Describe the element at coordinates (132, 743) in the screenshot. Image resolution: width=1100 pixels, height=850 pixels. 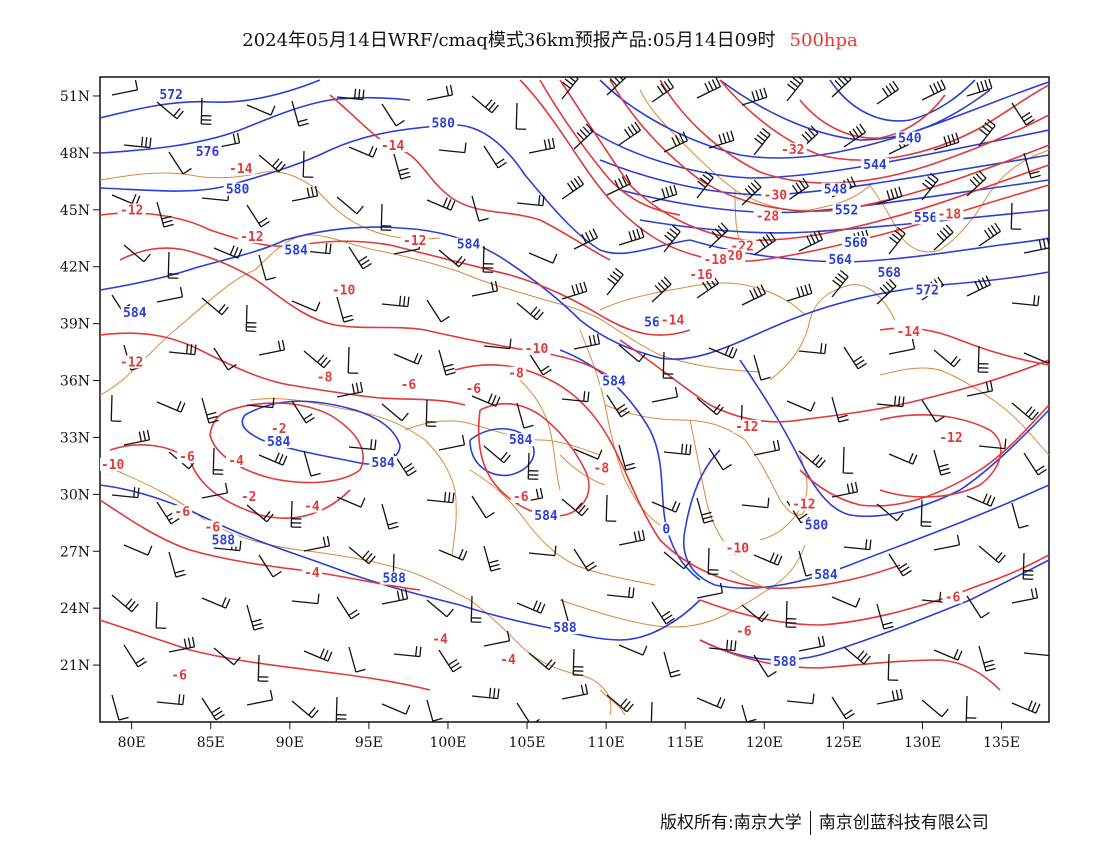
I see `lon-tick-label: 80E` at that location.